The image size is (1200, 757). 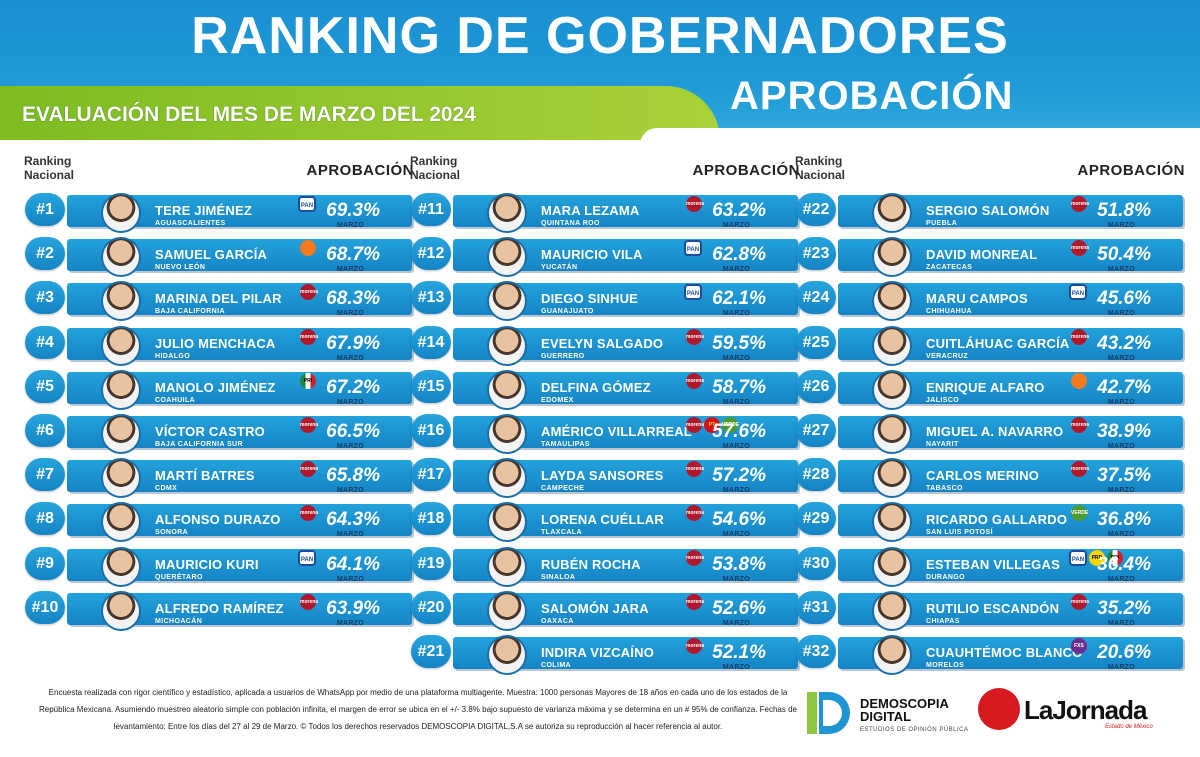 I want to click on approval-percentage: 68.7%, so click(x=353, y=255).